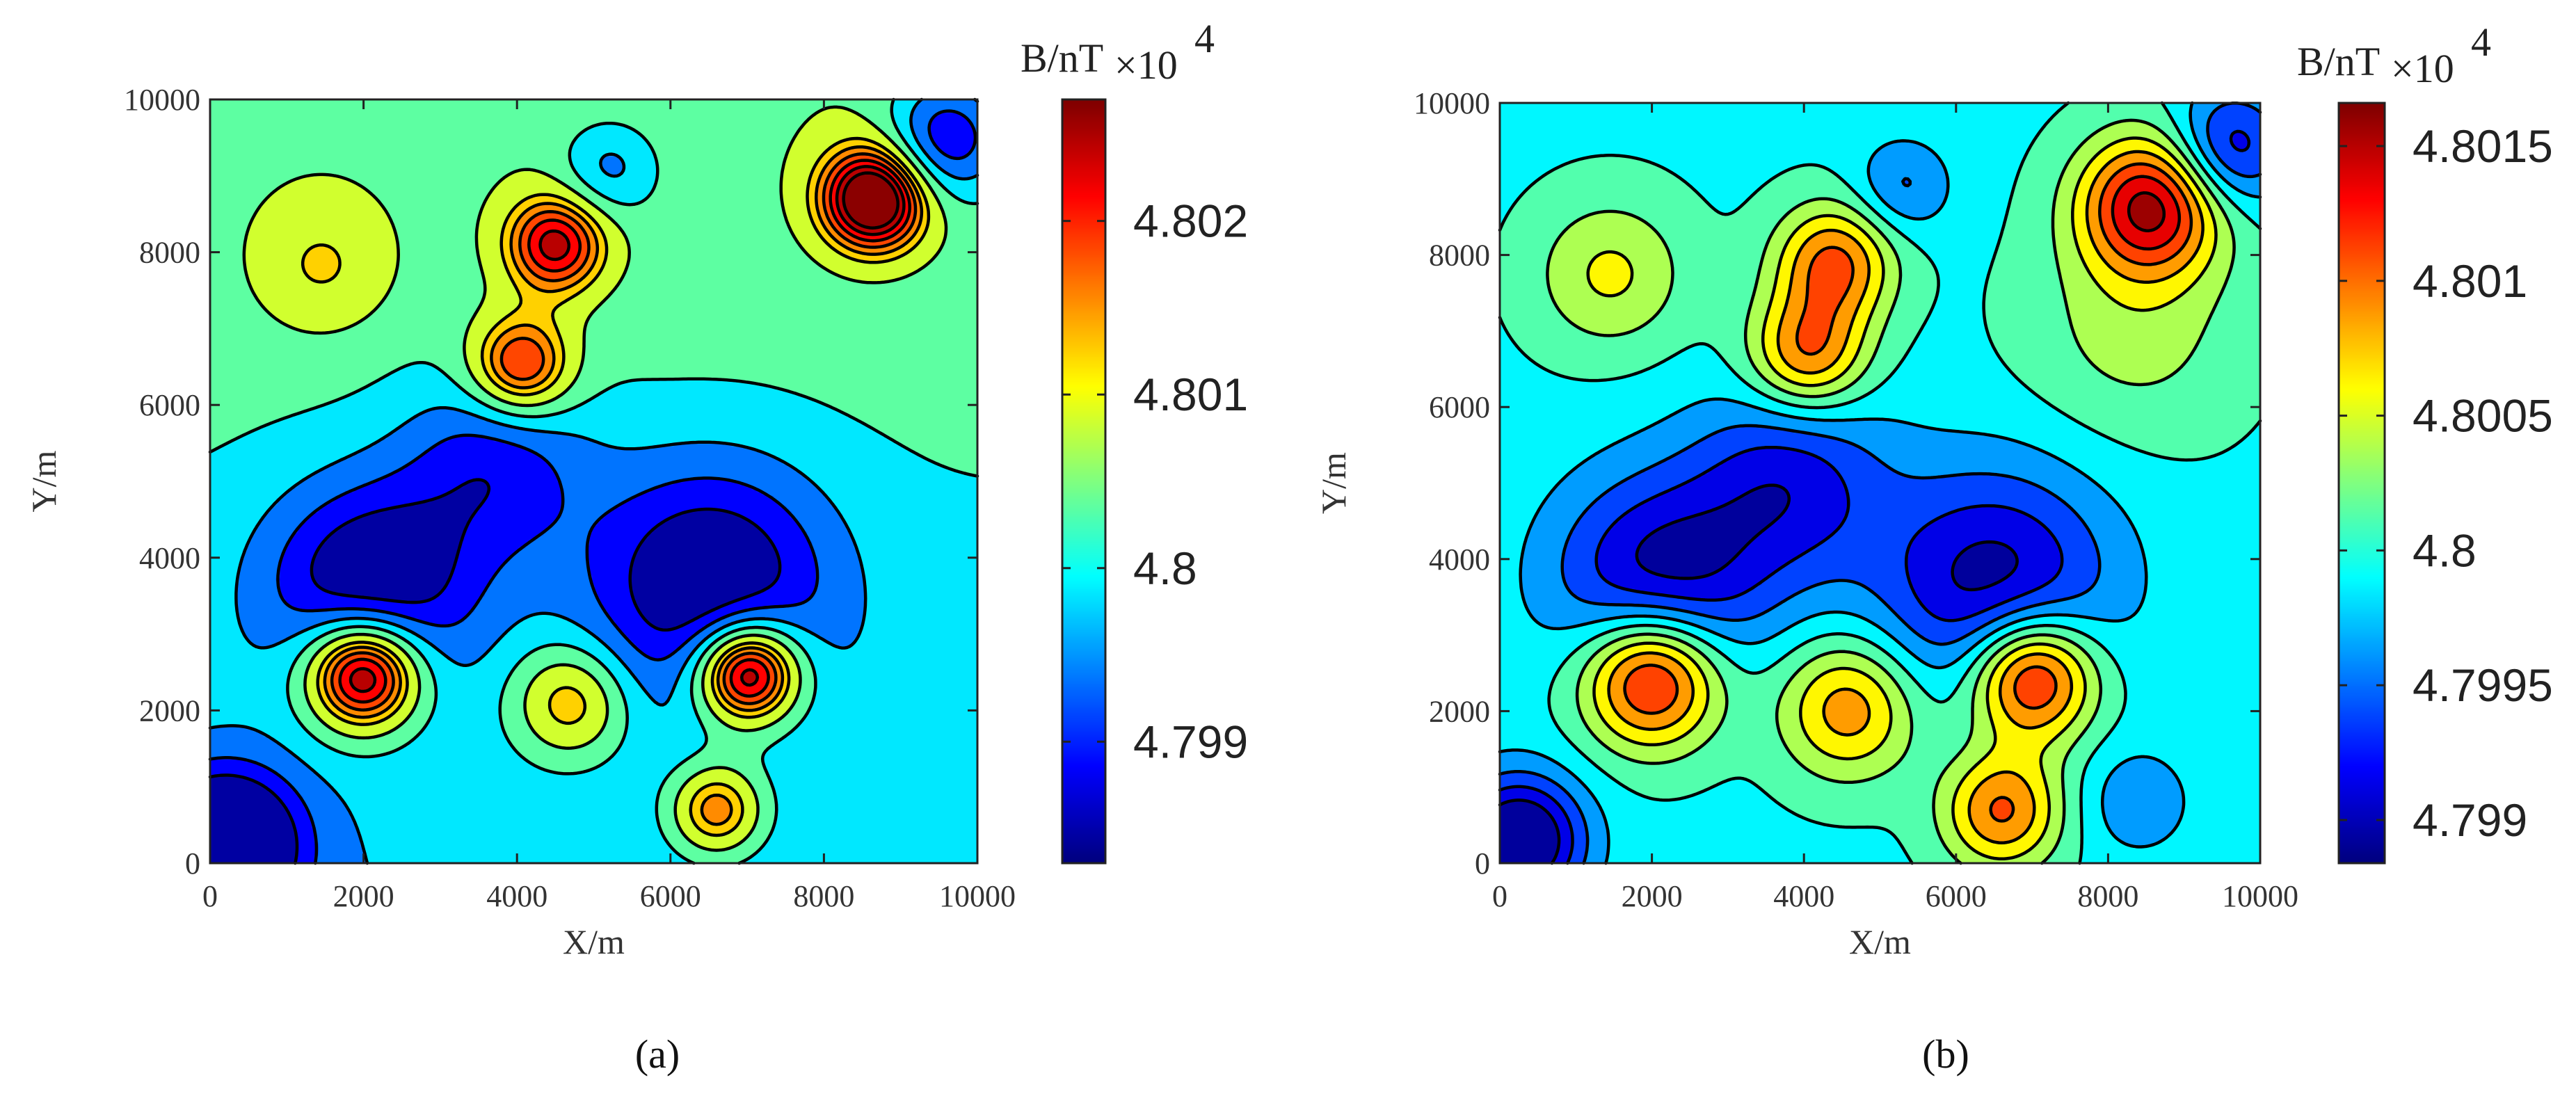 This screenshot has height=1108, width=2576. I want to click on panel-b-colorbar: 4.799 4.7995 4.8 4.8005 4.801 4.8015 B/nT ×10 4, so click(2425, 442).